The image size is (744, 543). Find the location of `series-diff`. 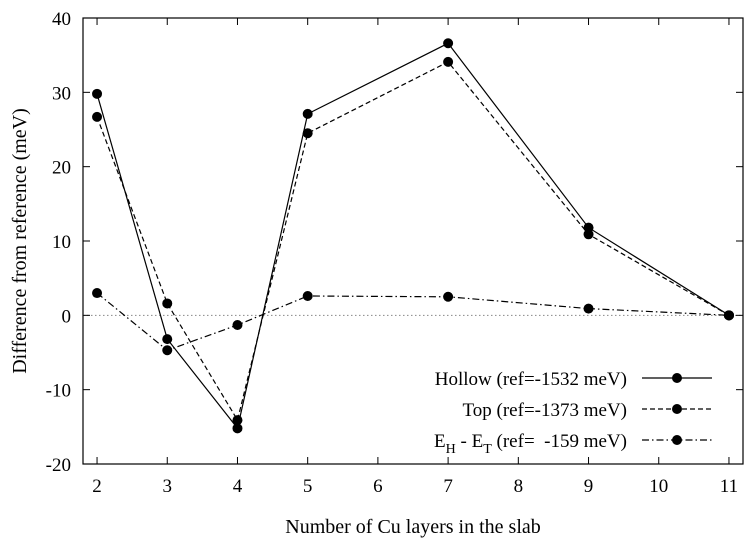

series-diff is located at coordinates (413, 322).